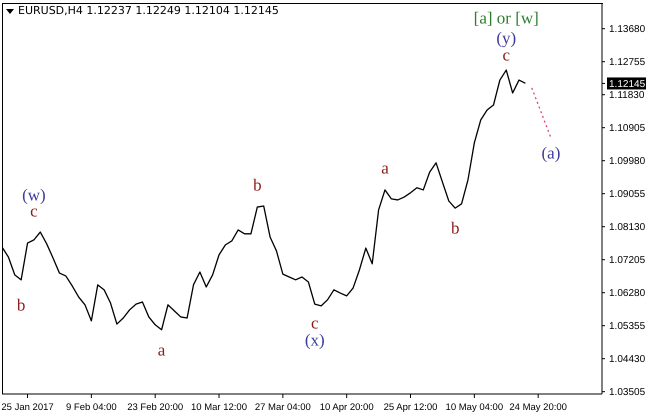  What do you see at coordinates (475, 407) in the screenshot?
I see `x-tick-label: 10 May 04:00` at bounding box center [475, 407].